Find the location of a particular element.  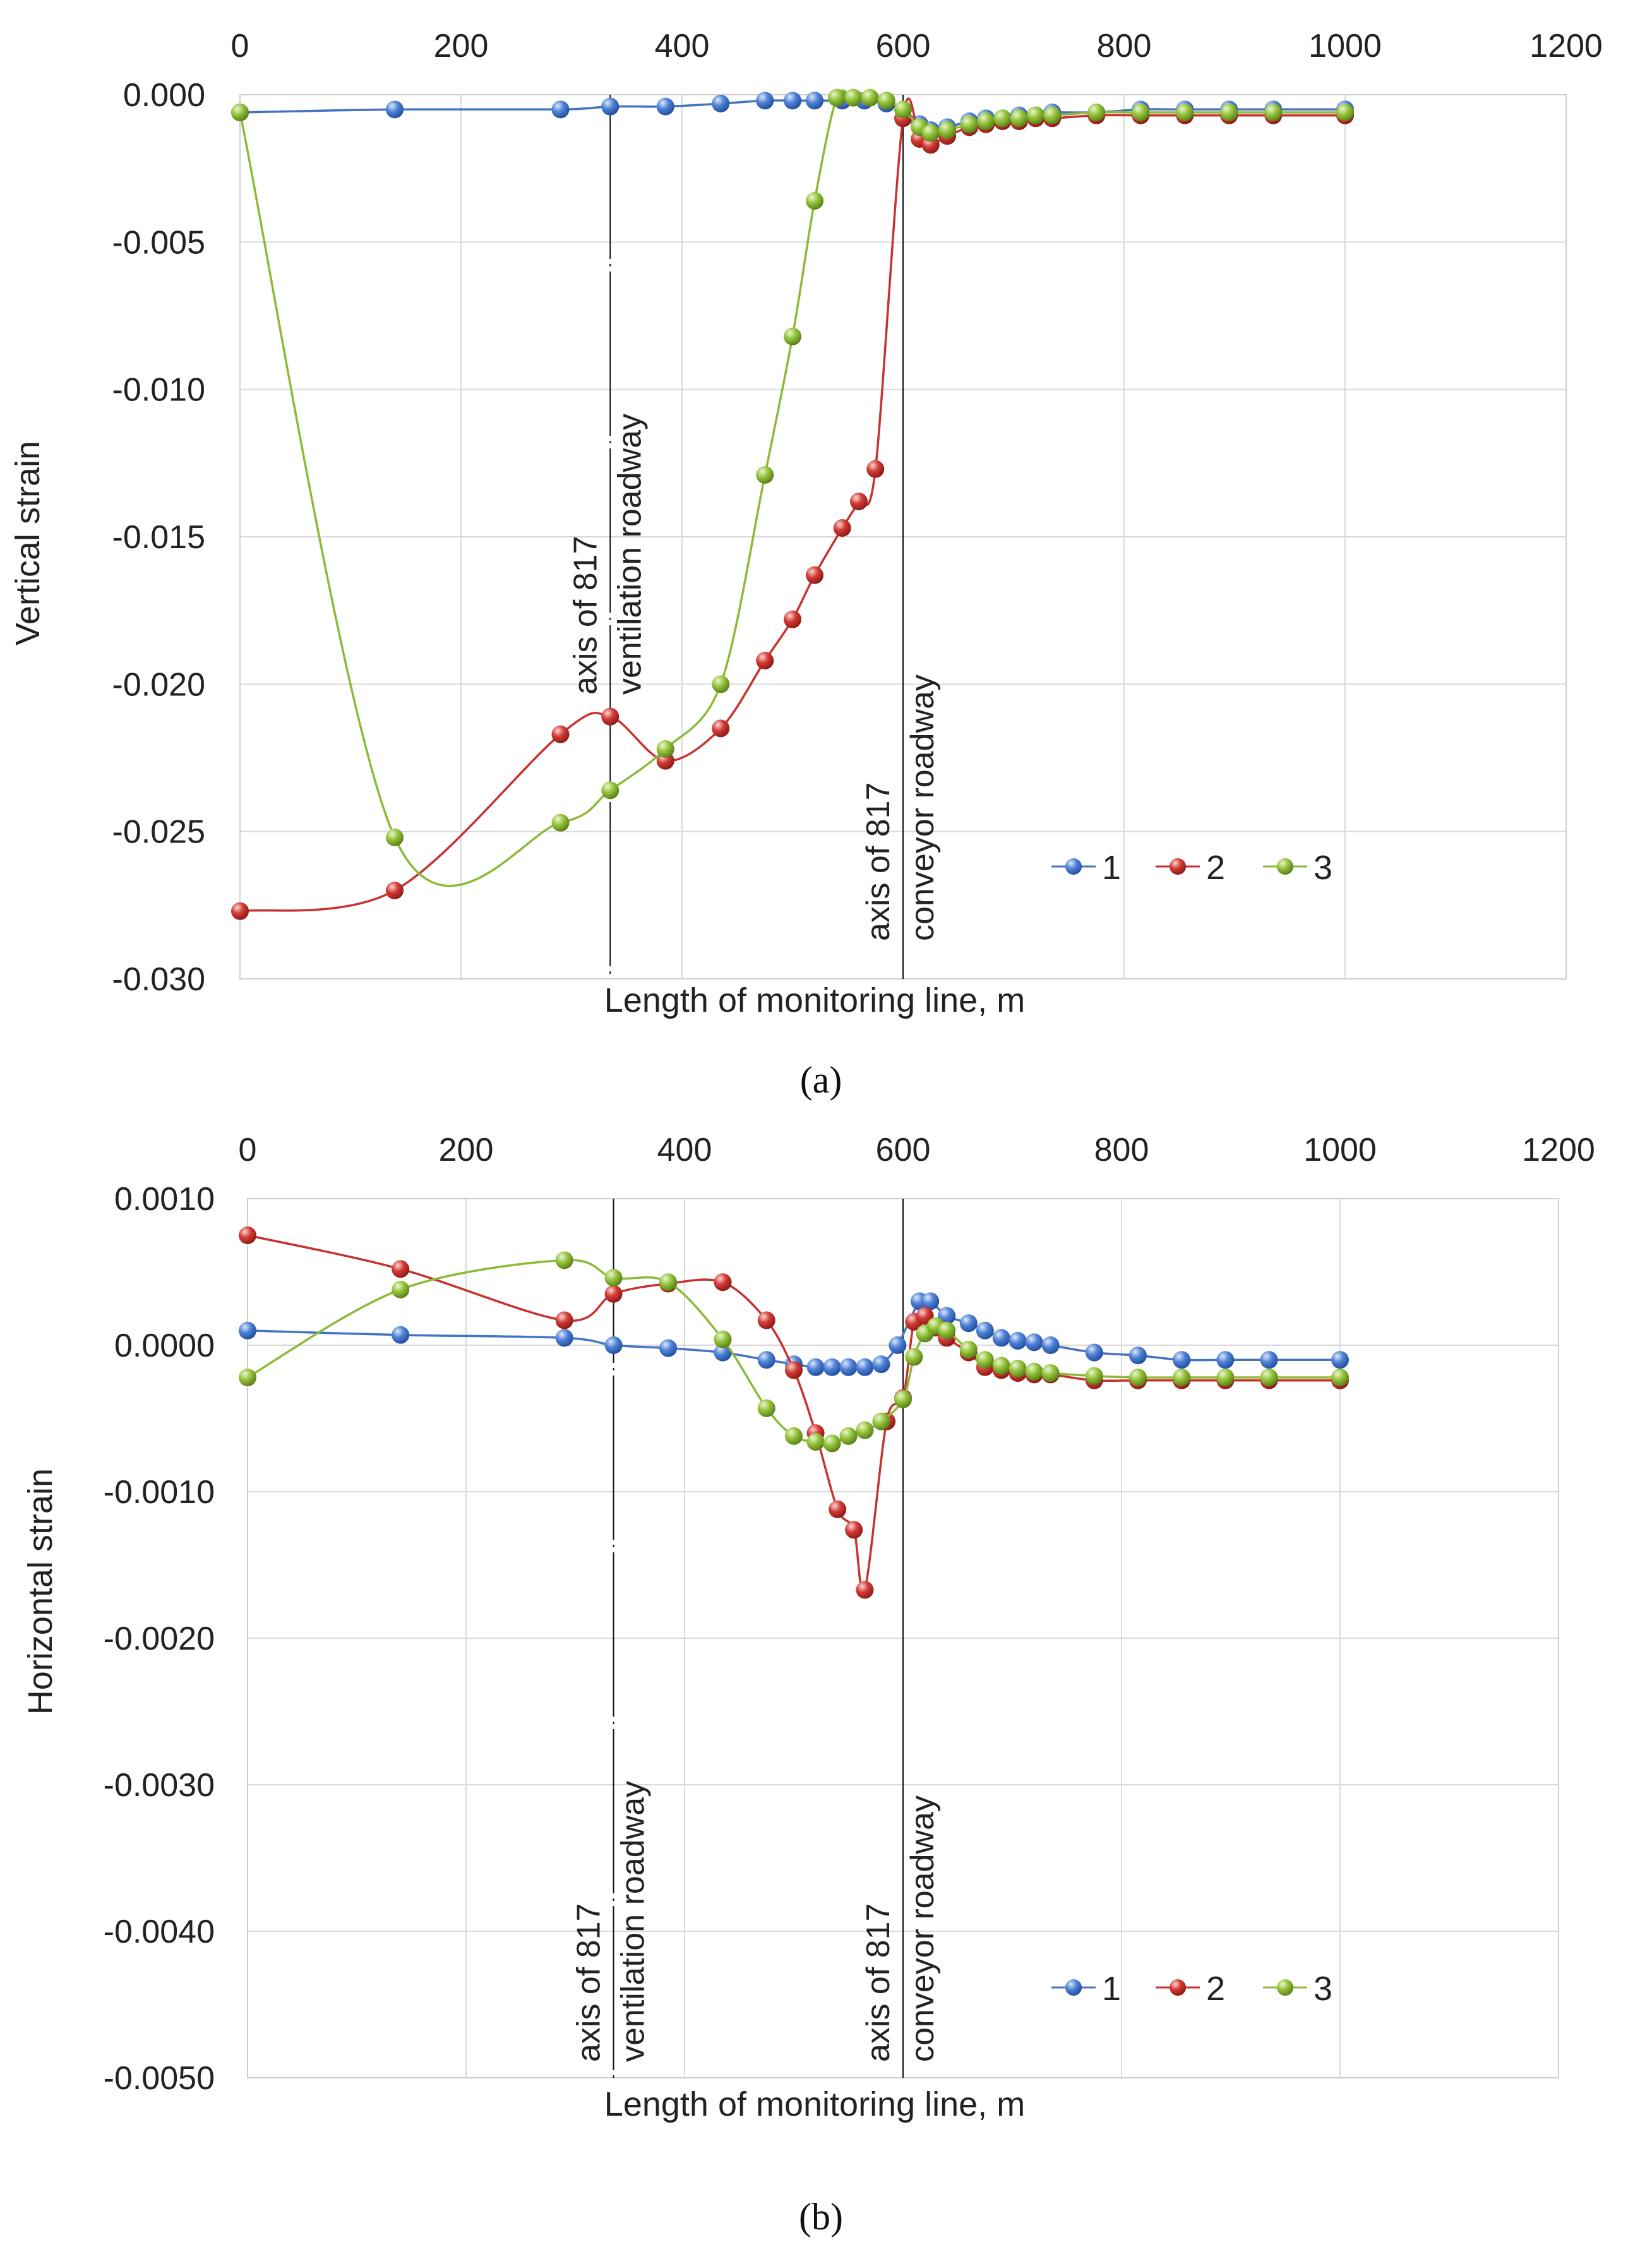

chart-b-annotation-1-line-1: axis of 817 is located at coordinates (590, 1983).